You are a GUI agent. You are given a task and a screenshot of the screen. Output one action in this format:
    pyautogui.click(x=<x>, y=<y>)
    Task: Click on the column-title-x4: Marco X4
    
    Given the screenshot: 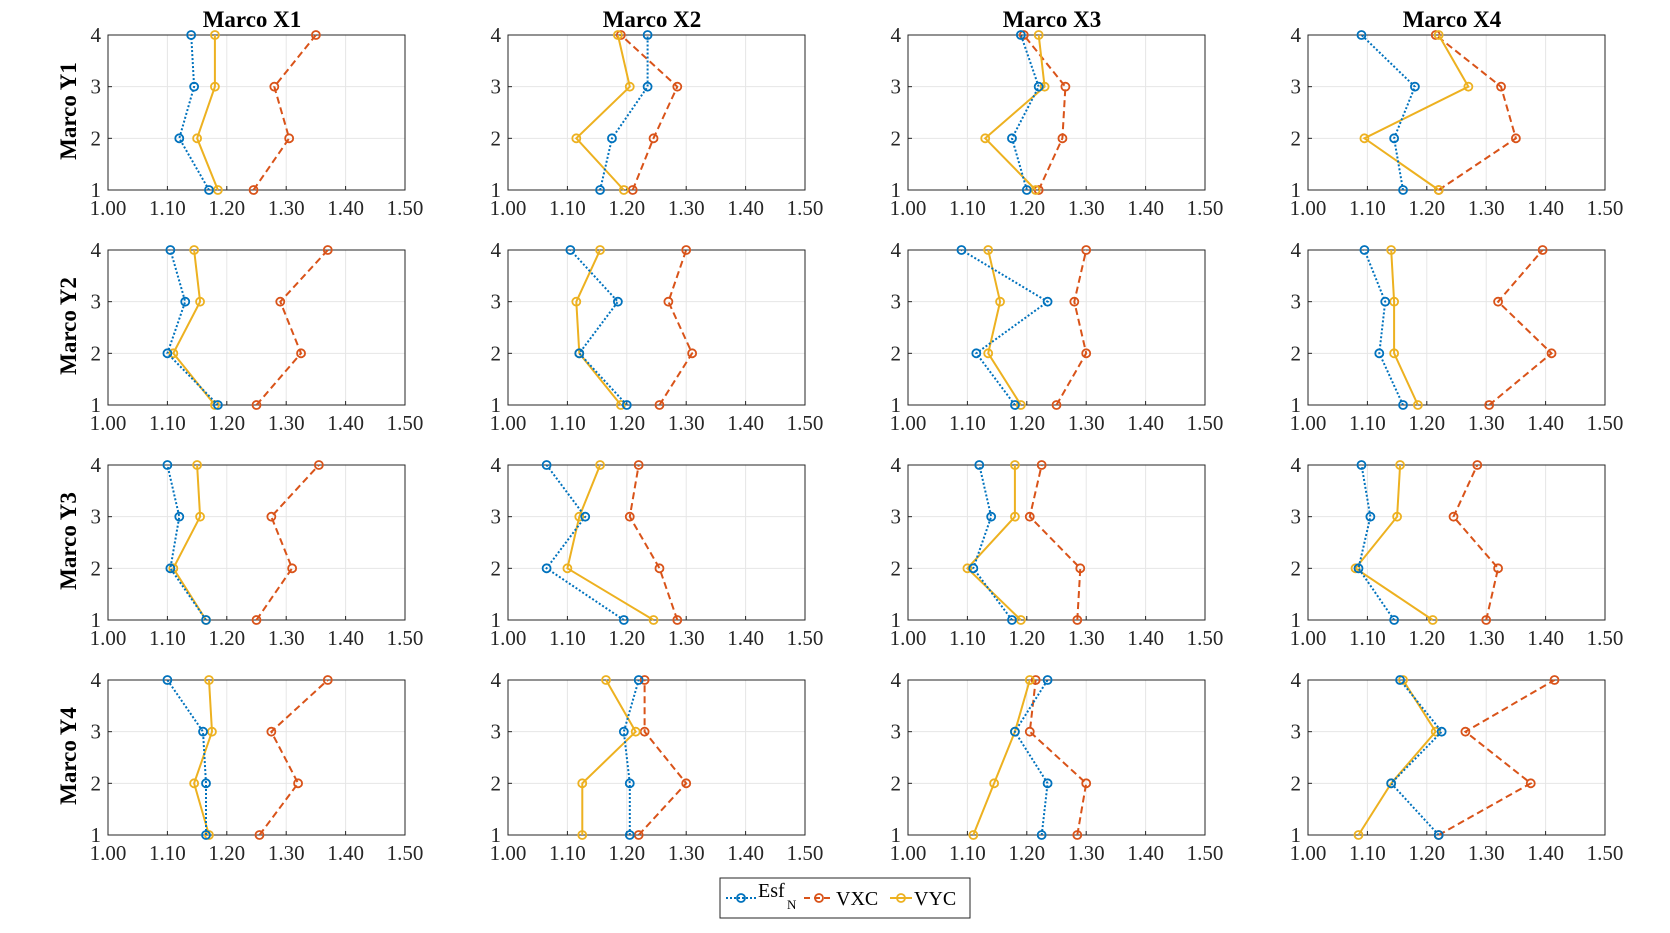 What is the action you would take?
    pyautogui.click(x=1452, y=19)
    